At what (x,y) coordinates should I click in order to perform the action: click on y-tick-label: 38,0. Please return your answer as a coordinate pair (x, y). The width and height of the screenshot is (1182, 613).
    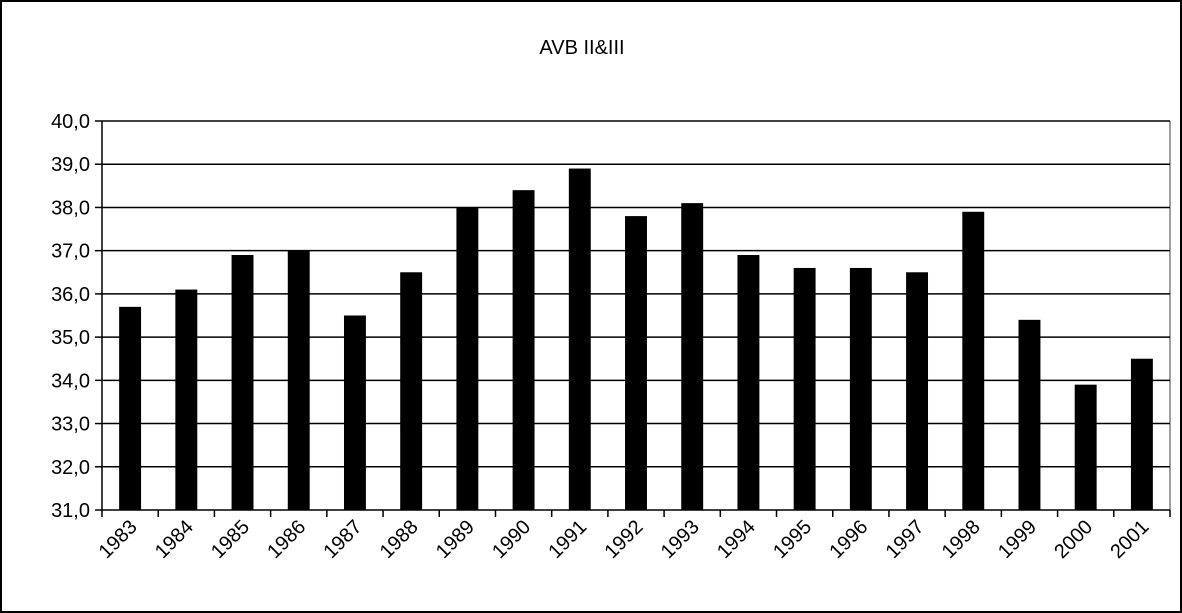
    Looking at the image, I should click on (70, 208).